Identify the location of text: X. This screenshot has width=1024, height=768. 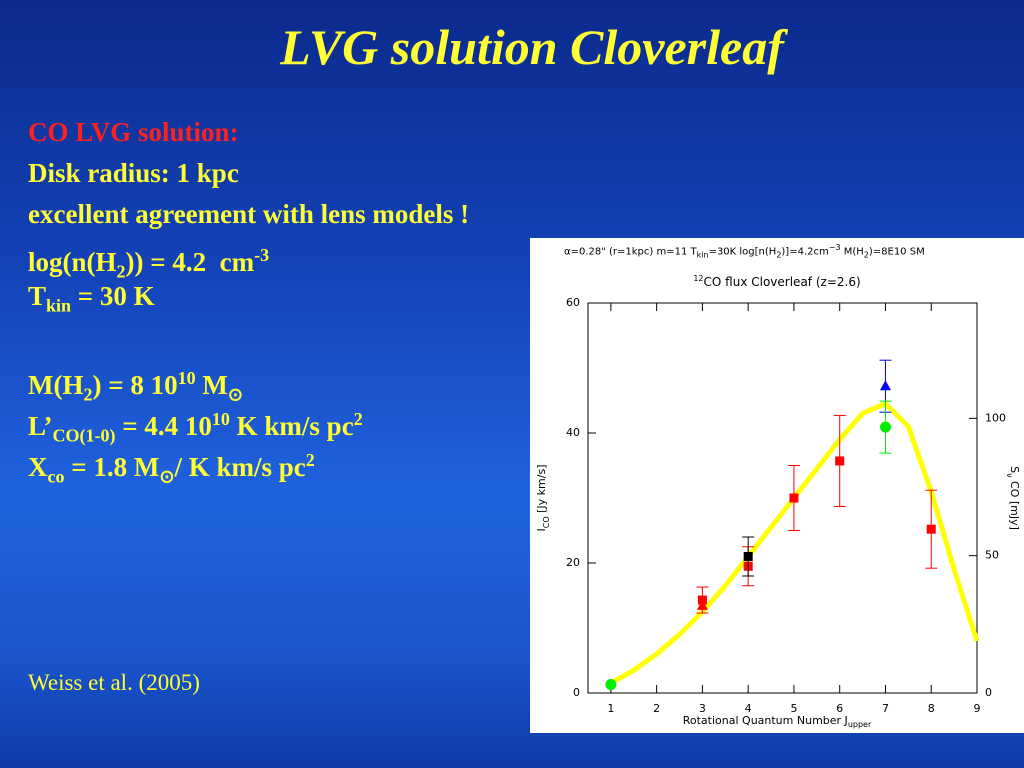
(38, 467).